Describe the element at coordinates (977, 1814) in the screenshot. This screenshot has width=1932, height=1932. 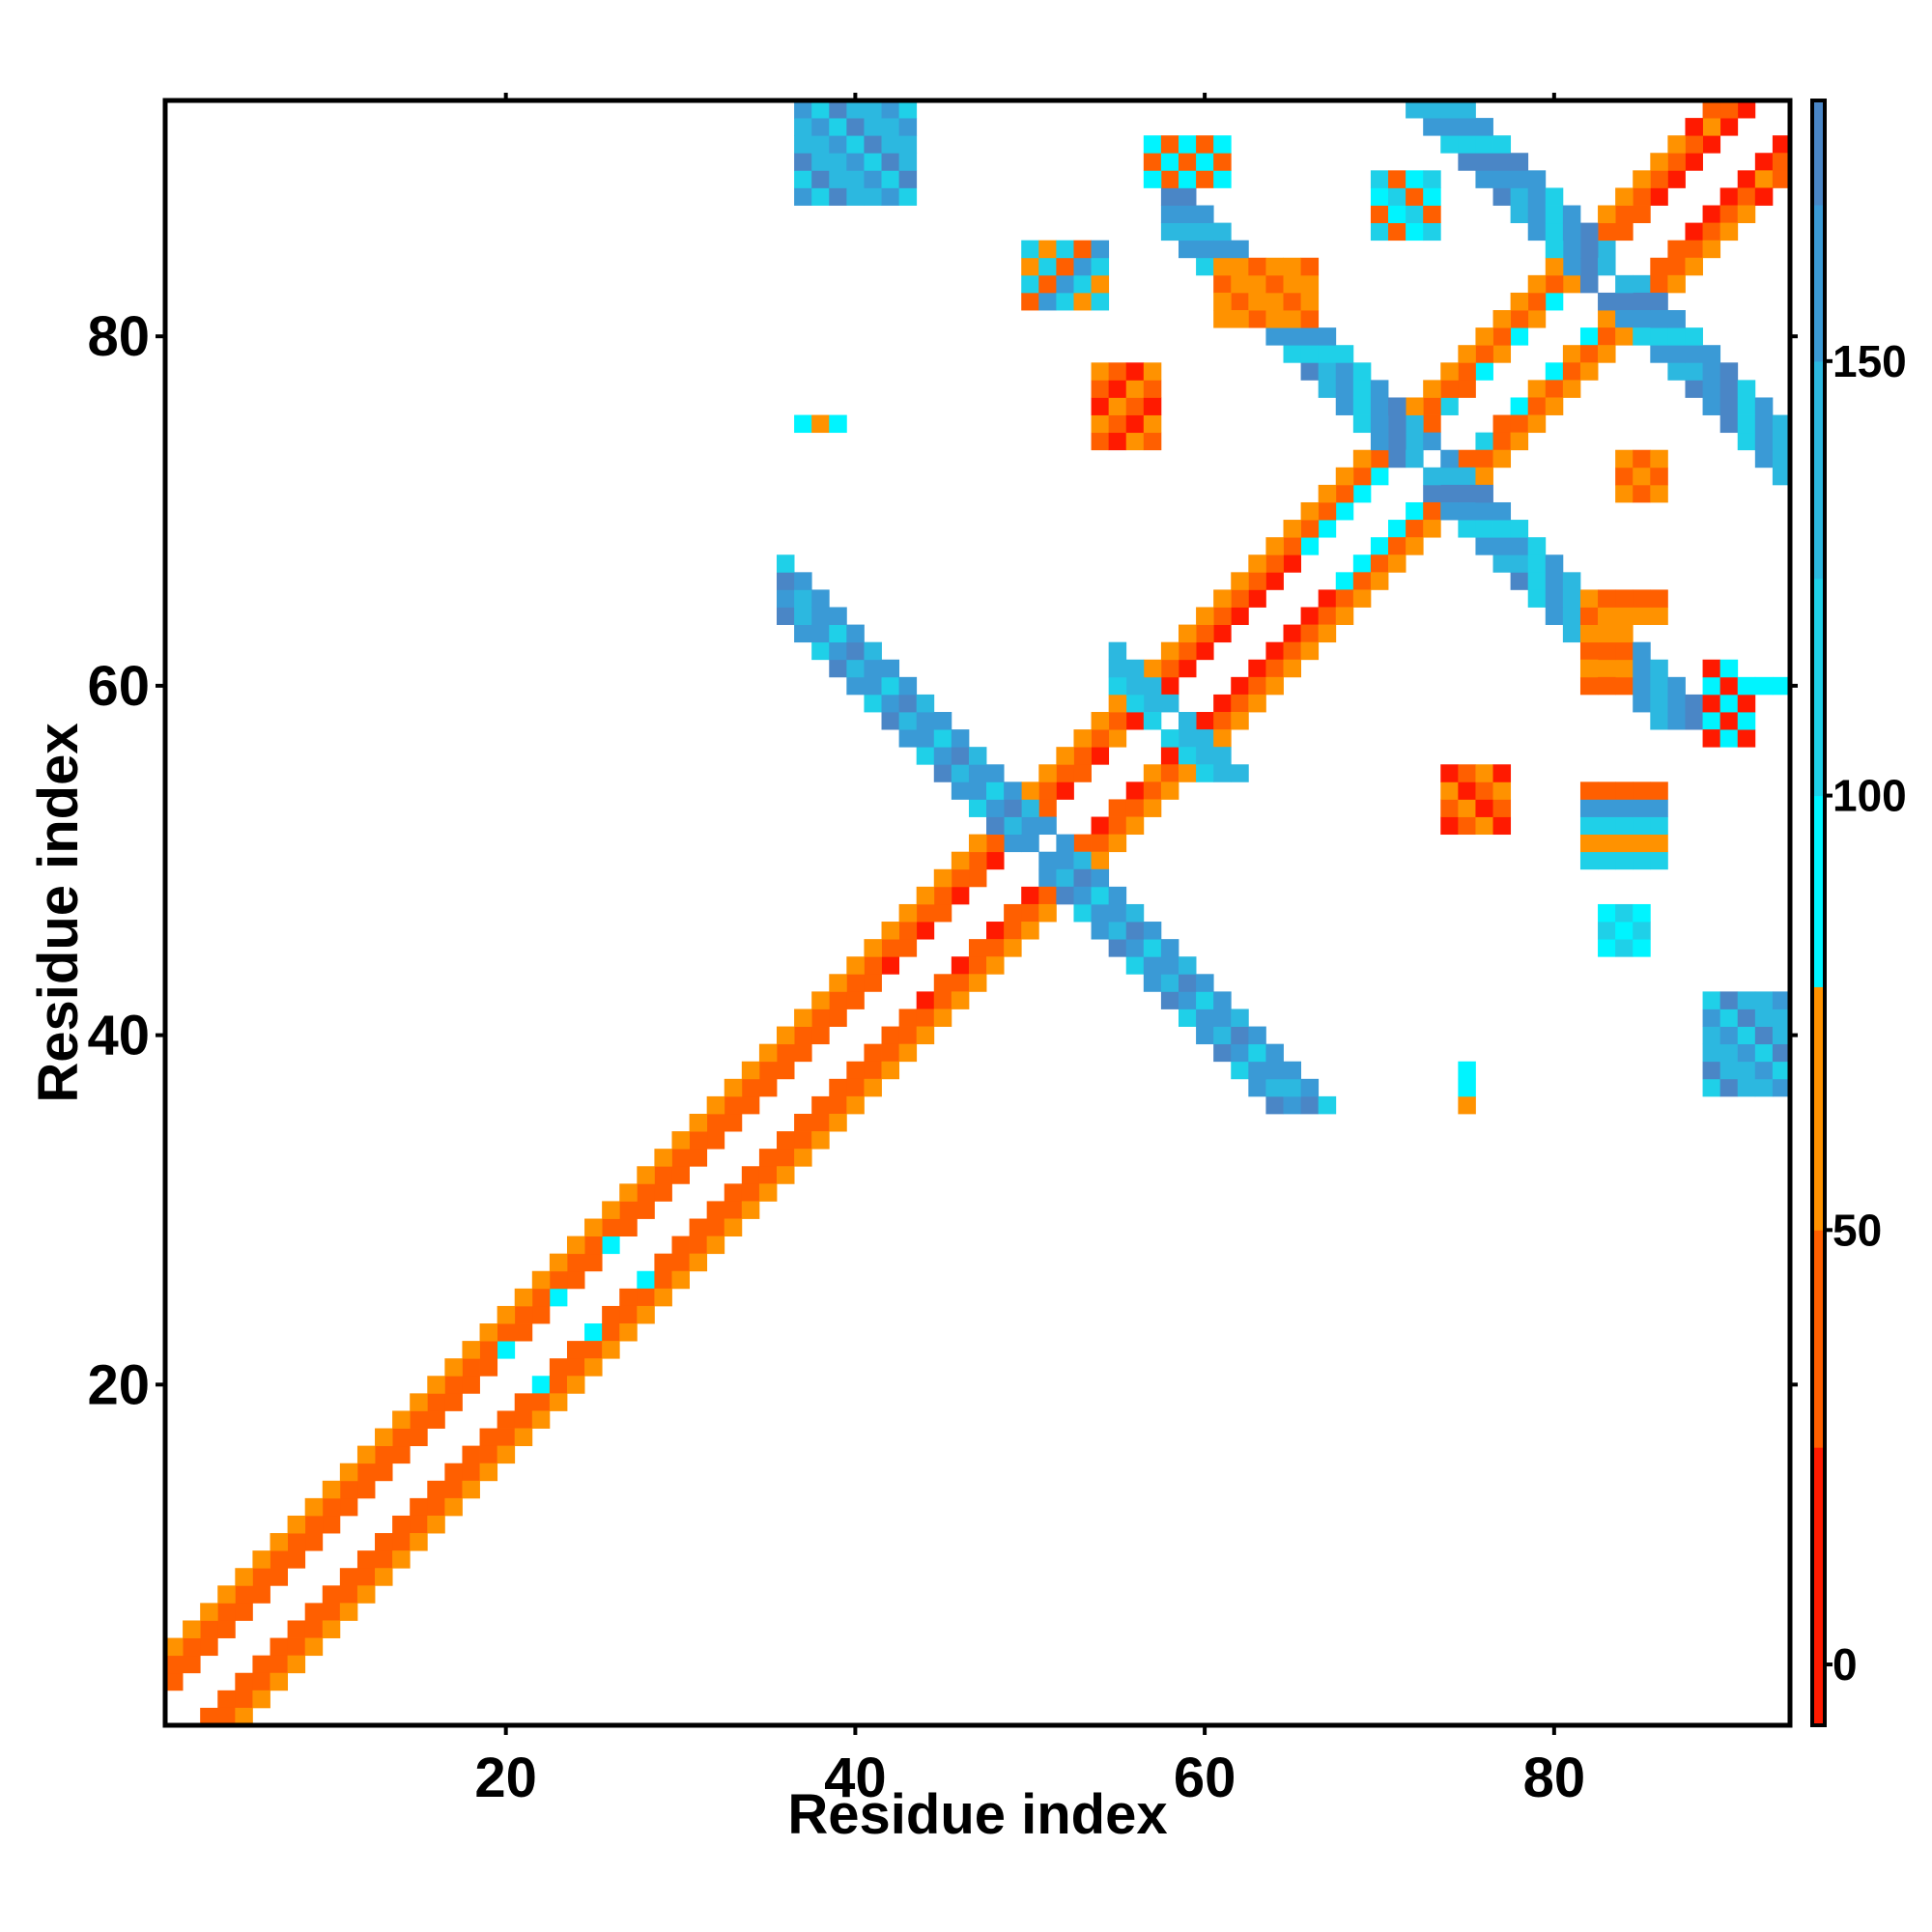
I see `x-axis-title: Residue index` at that location.